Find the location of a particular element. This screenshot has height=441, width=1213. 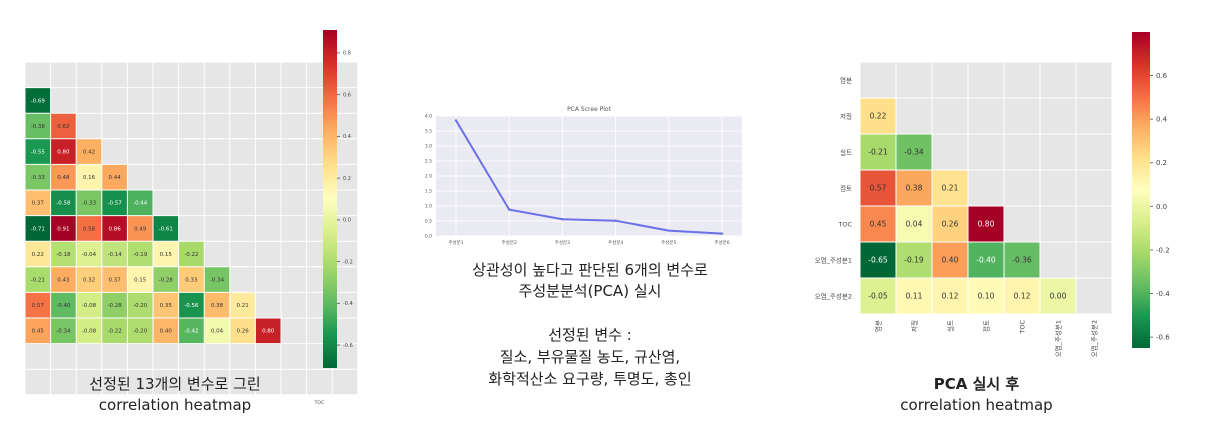

heatmap-cell-label: -0.57 is located at coordinates (114, 204).